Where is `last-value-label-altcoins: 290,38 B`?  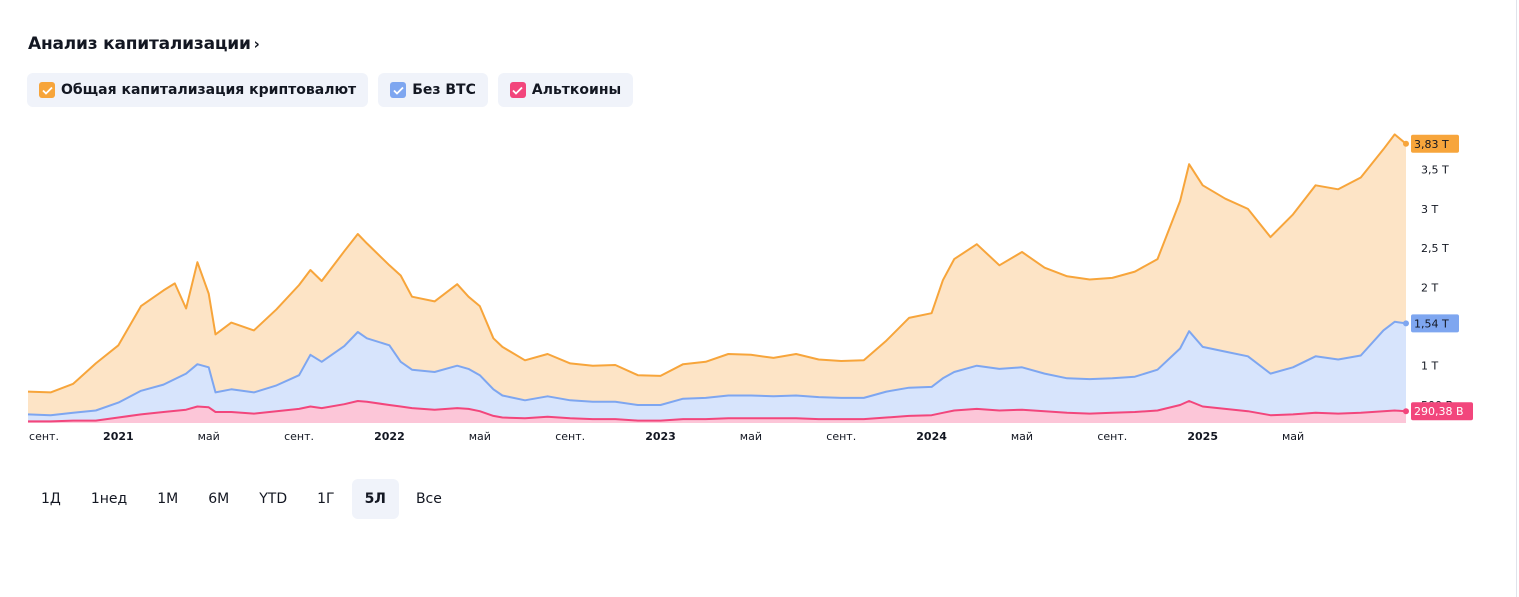
last-value-label-altcoins: 290,38 B is located at coordinates (1439, 411).